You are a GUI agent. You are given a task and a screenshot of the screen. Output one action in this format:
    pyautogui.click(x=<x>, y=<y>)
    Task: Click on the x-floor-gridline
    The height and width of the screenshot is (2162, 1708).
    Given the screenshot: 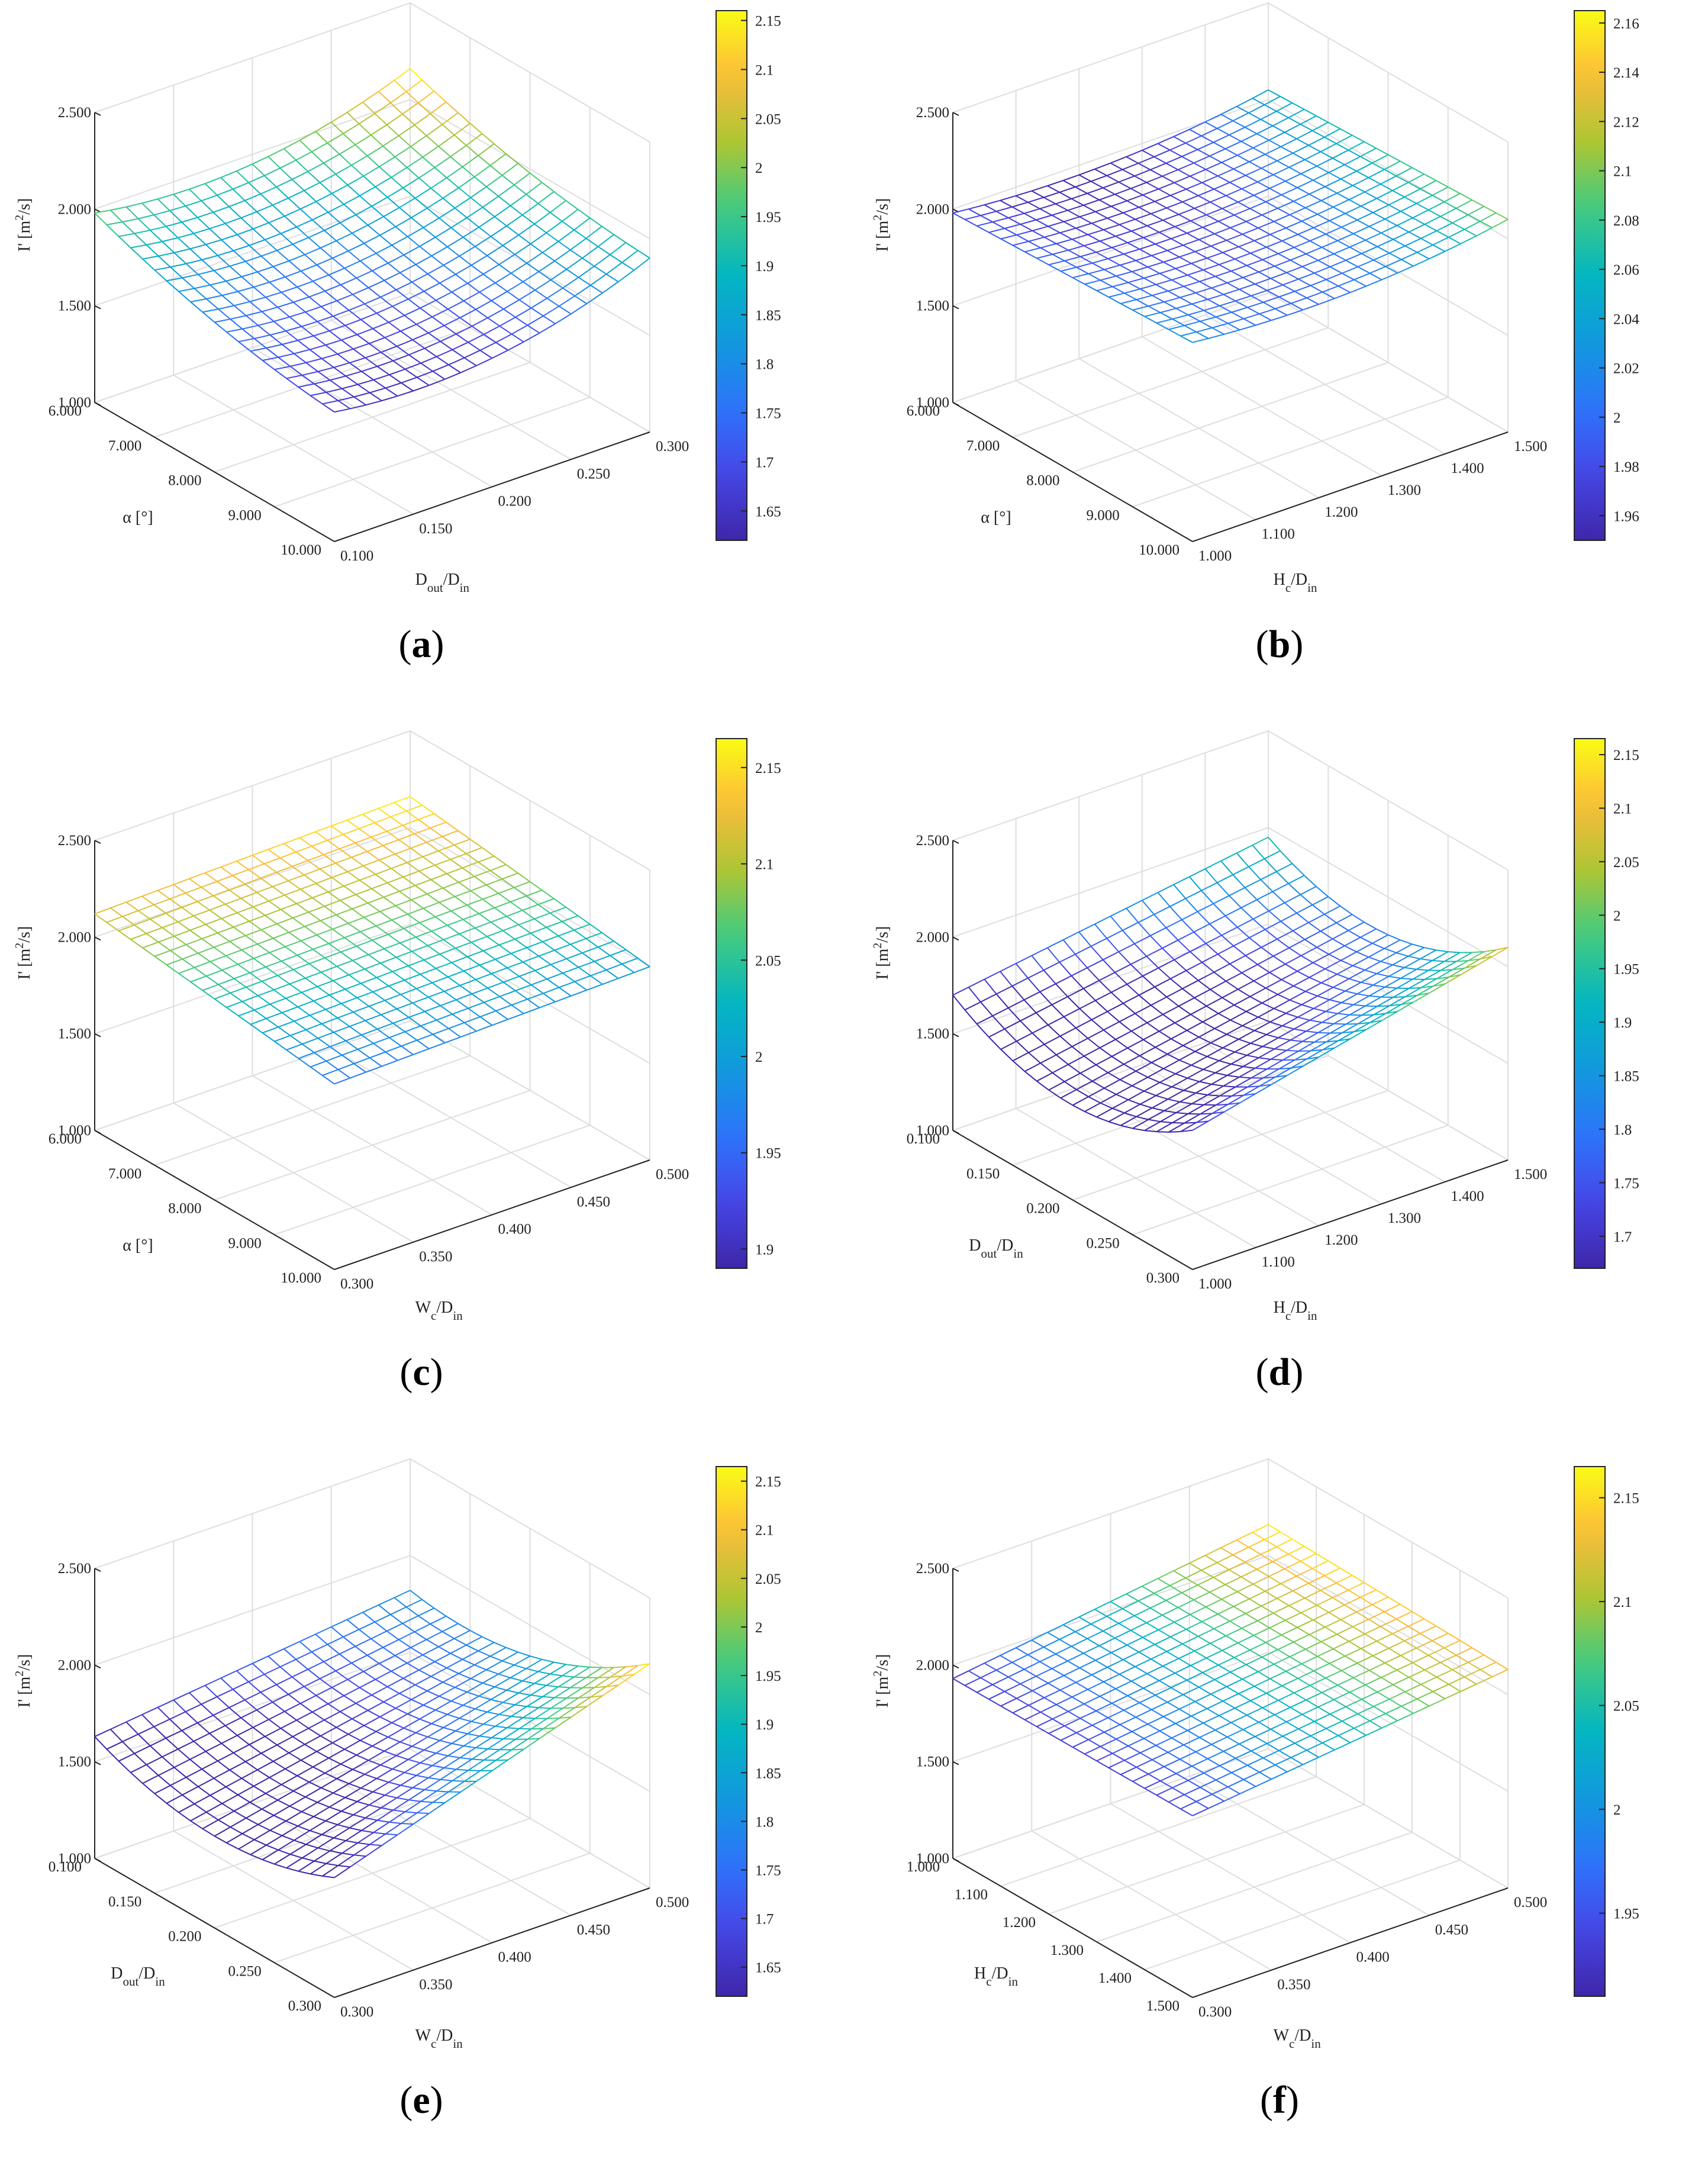 What is the action you would take?
    pyautogui.click(x=1170, y=382)
    